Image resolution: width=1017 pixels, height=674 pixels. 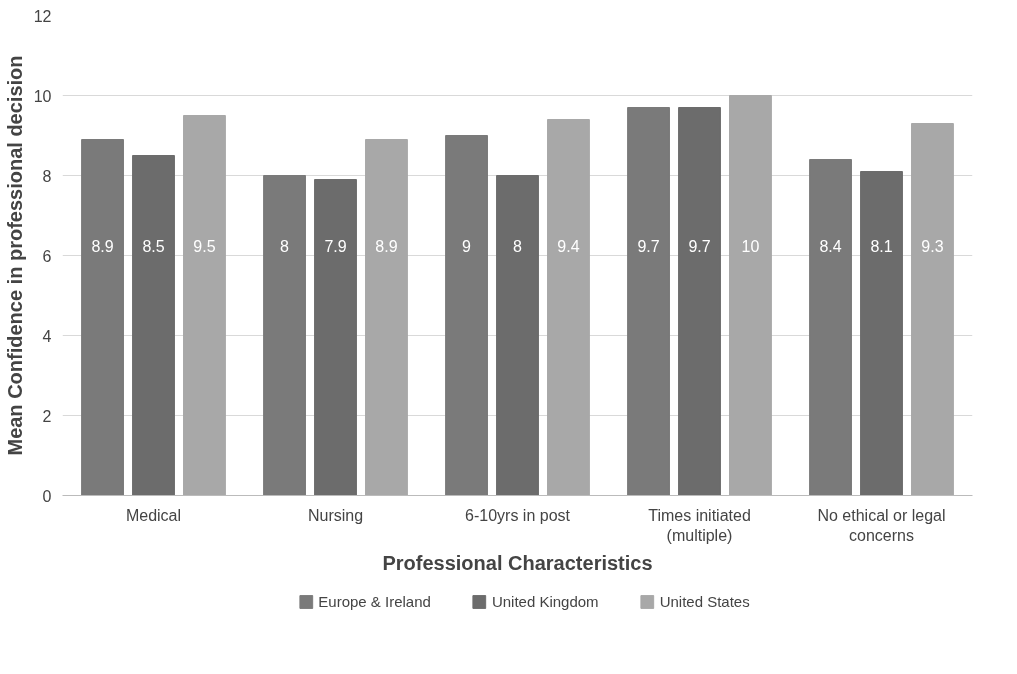 What do you see at coordinates (704, 601) in the screenshot?
I see `legend-label: United States` at bounding box center [704, 601].